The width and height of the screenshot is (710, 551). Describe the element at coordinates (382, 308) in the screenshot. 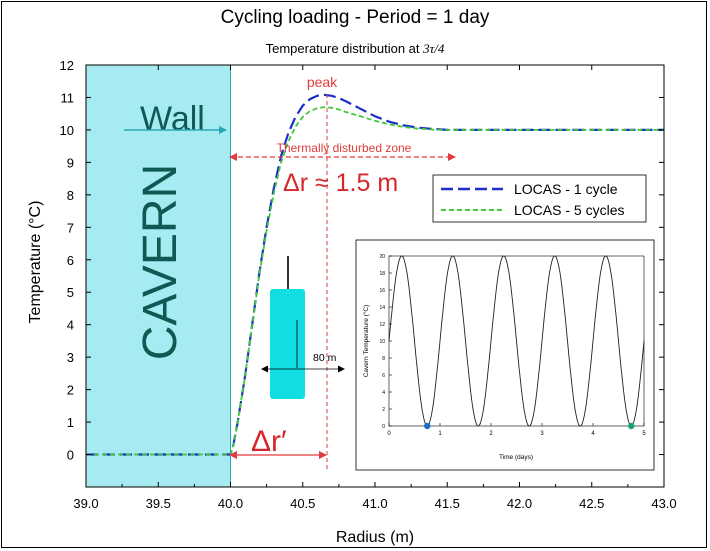

I see `inset-y-tick-label: 14` at that location.